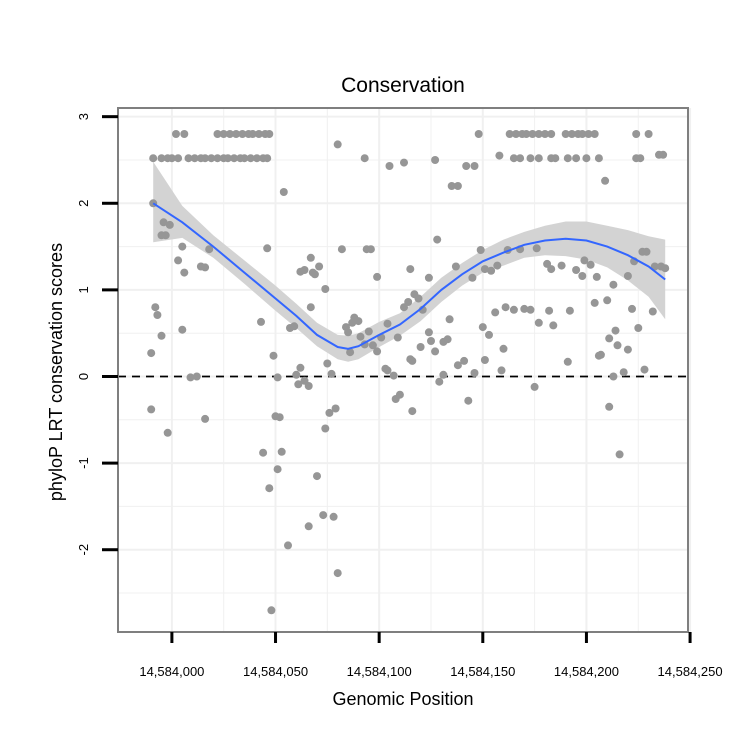  I want to click on smooth-line-layer, so click(409, 276).